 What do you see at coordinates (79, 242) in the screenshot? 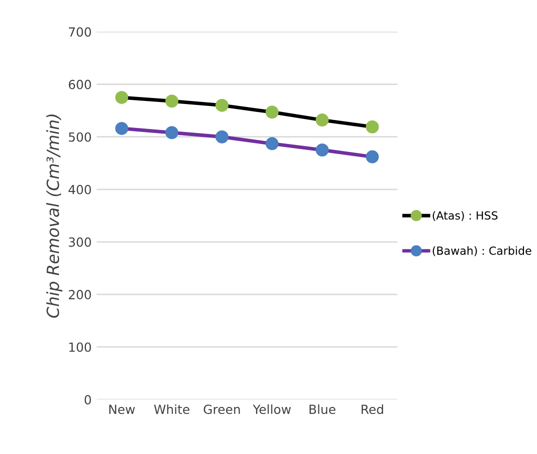
I see `y-tick-label: 300` at bounding box center [79, 242].